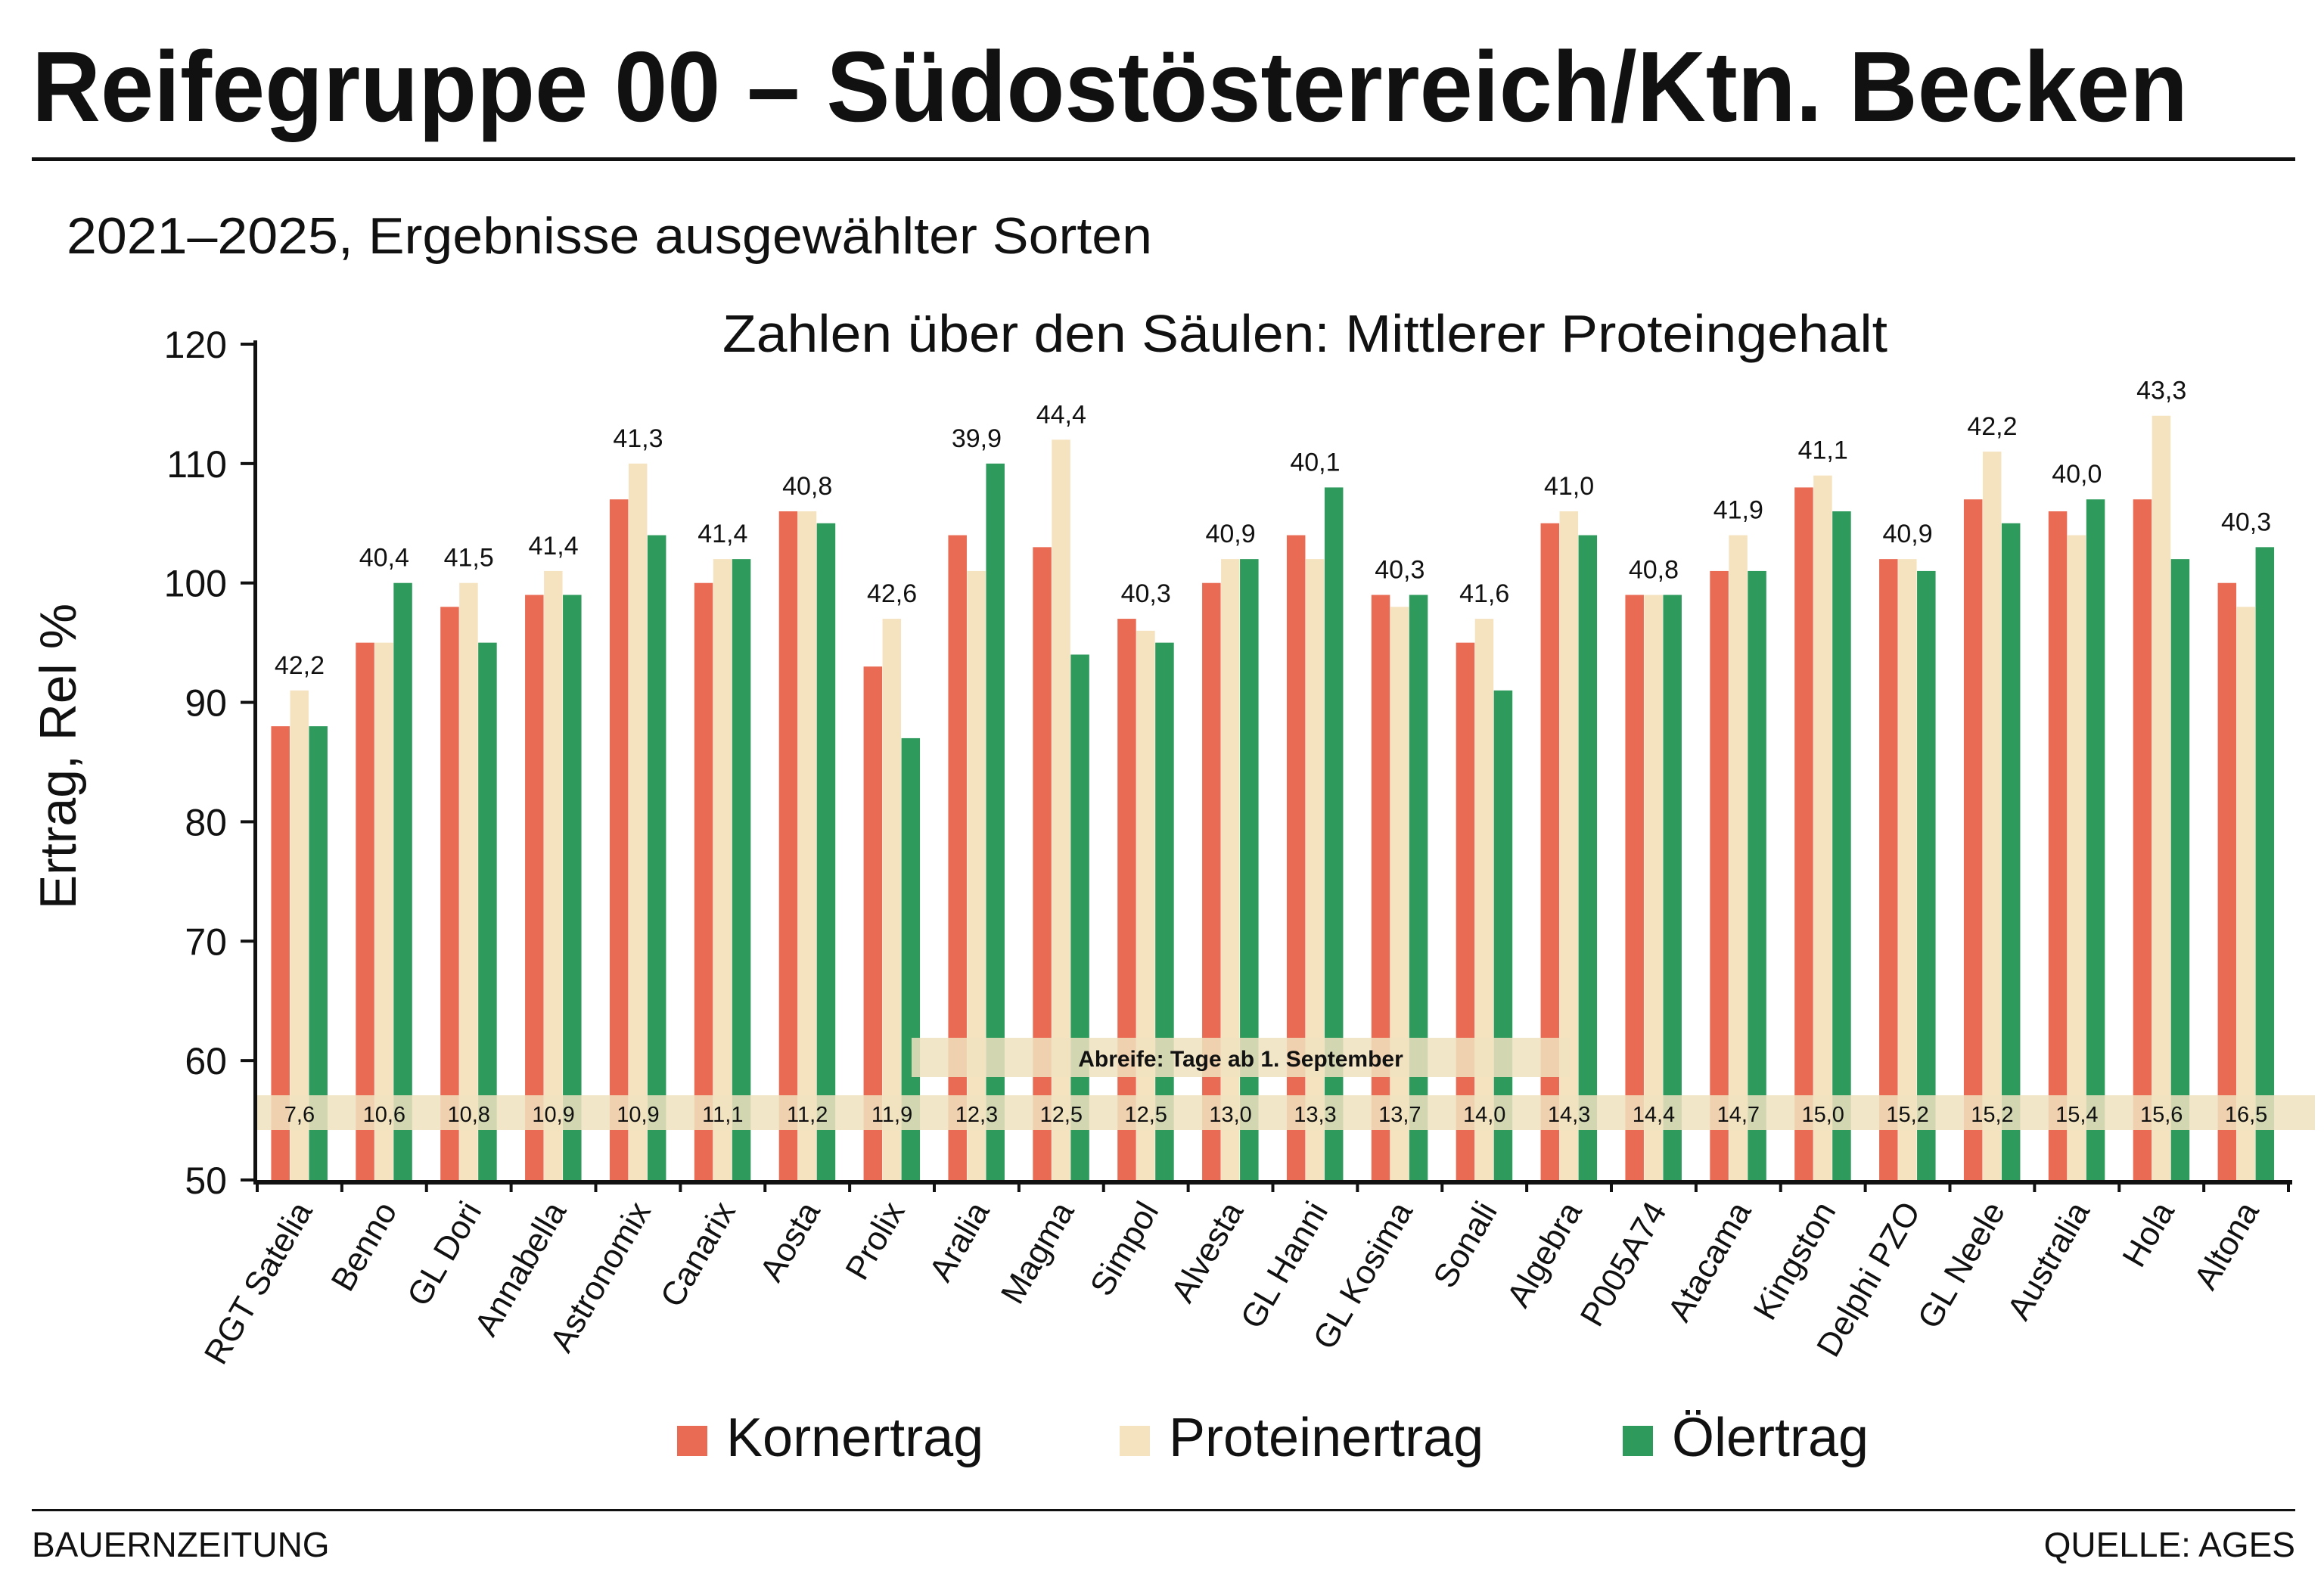 Image resolution: width=2324 pixels, height=1596 pixels. What do you see at coordinates (2169, 1544) in the screenshot?
I see `footer-source-right: QUELLE: AGES` at bounding box center [2169, 1544].